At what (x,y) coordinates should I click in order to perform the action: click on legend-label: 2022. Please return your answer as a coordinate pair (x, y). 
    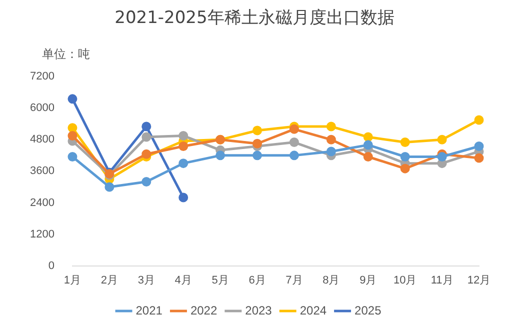
    Looking at the image, I should click on (204, 310).